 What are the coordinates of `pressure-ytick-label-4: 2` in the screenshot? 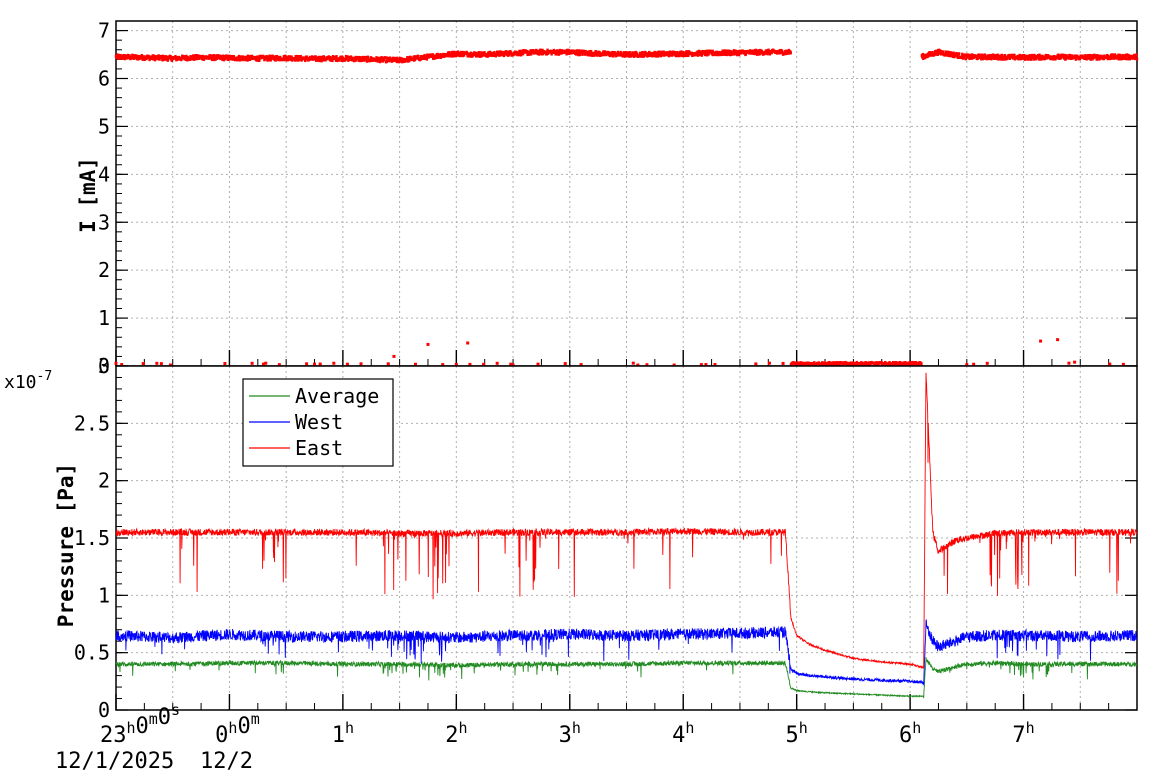 It's located at (104, 481).